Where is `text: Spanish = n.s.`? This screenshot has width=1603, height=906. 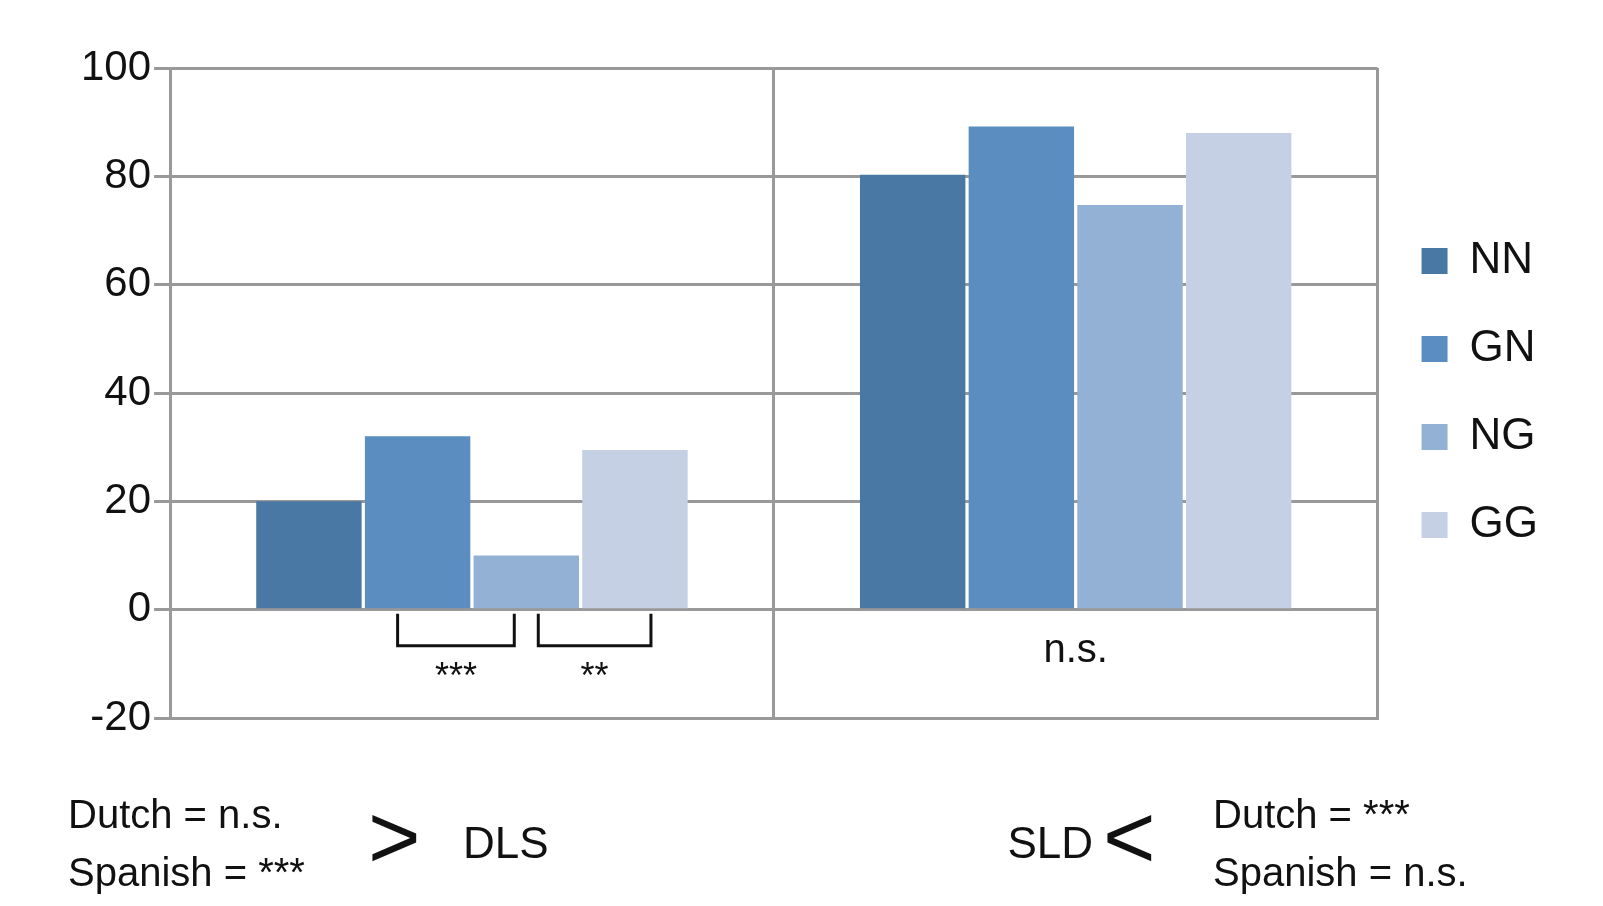 text: Spanish = n.s. is located at coordinates (1340, 872).